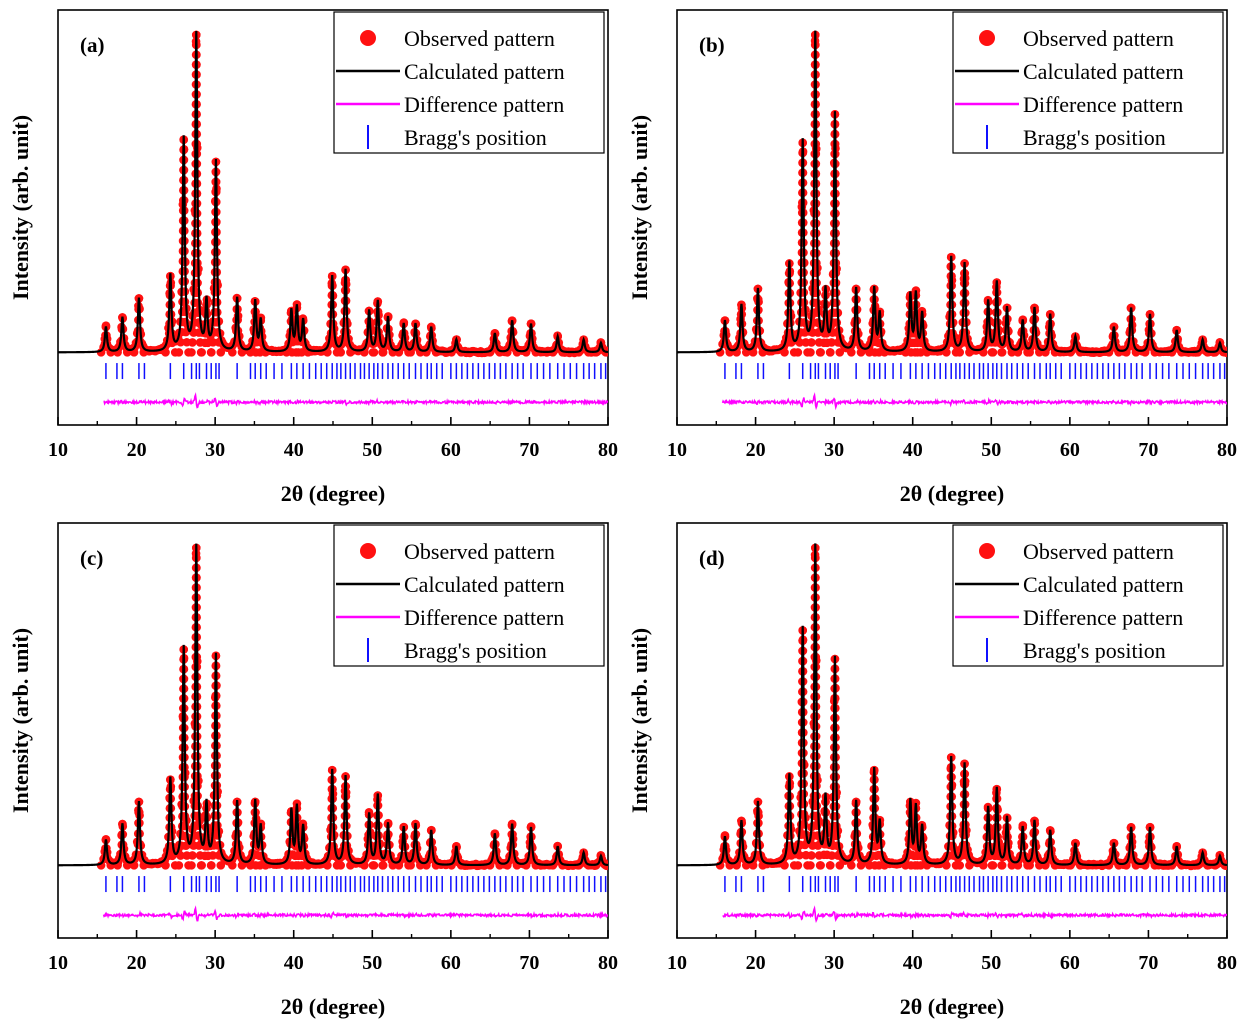  What do you see at coordinates (92, 45) in the screenshot?
I see `panel-label: (a)` at bounding box center [92, 45].